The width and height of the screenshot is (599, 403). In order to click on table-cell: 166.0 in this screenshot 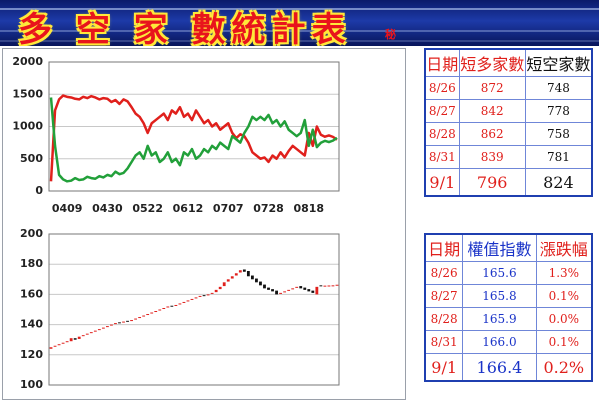, I will do `click(499, 342)`.